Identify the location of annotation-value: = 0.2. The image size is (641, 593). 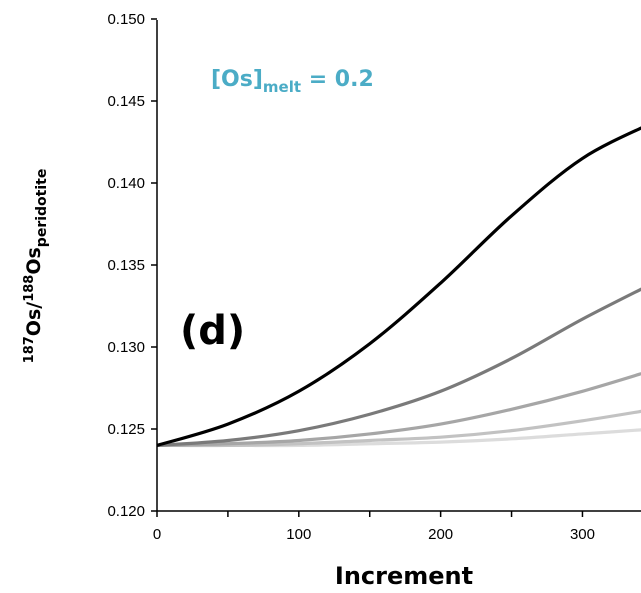
(337, 79).